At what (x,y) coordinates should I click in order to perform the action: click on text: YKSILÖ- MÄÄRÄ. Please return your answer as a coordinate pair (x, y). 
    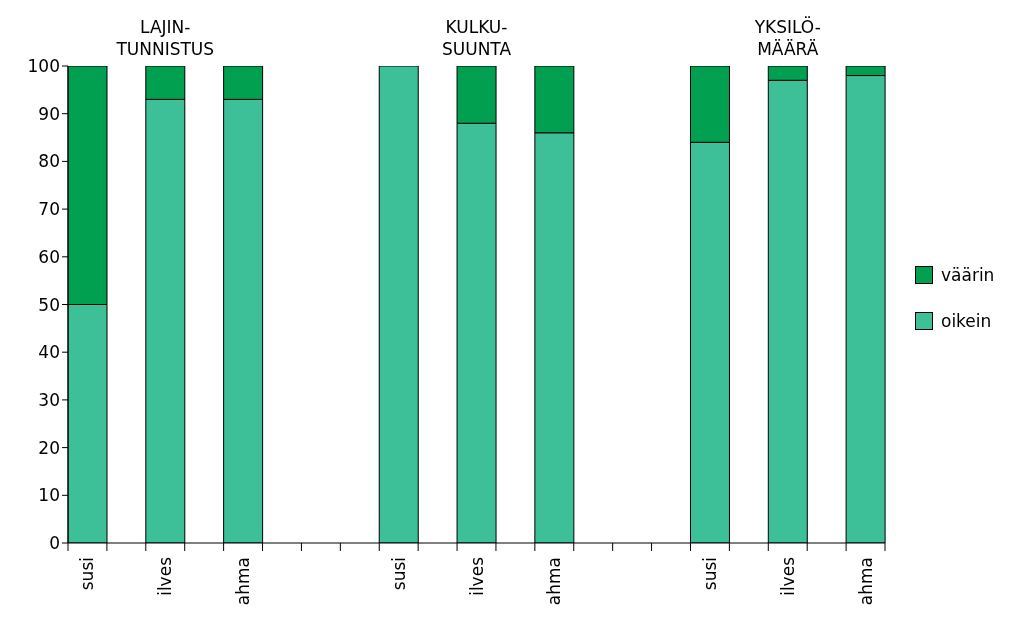
    Looking at the image, I should click on (787, 38).